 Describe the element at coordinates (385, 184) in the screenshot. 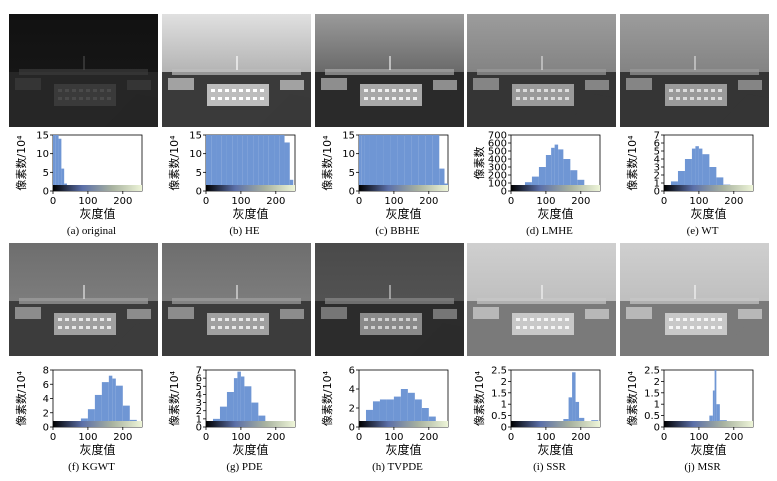

I see `histogram-c: 0 5 10 15 0 100 200 像素数/10⁴ 灰度值 (c) BBHE` at that location.